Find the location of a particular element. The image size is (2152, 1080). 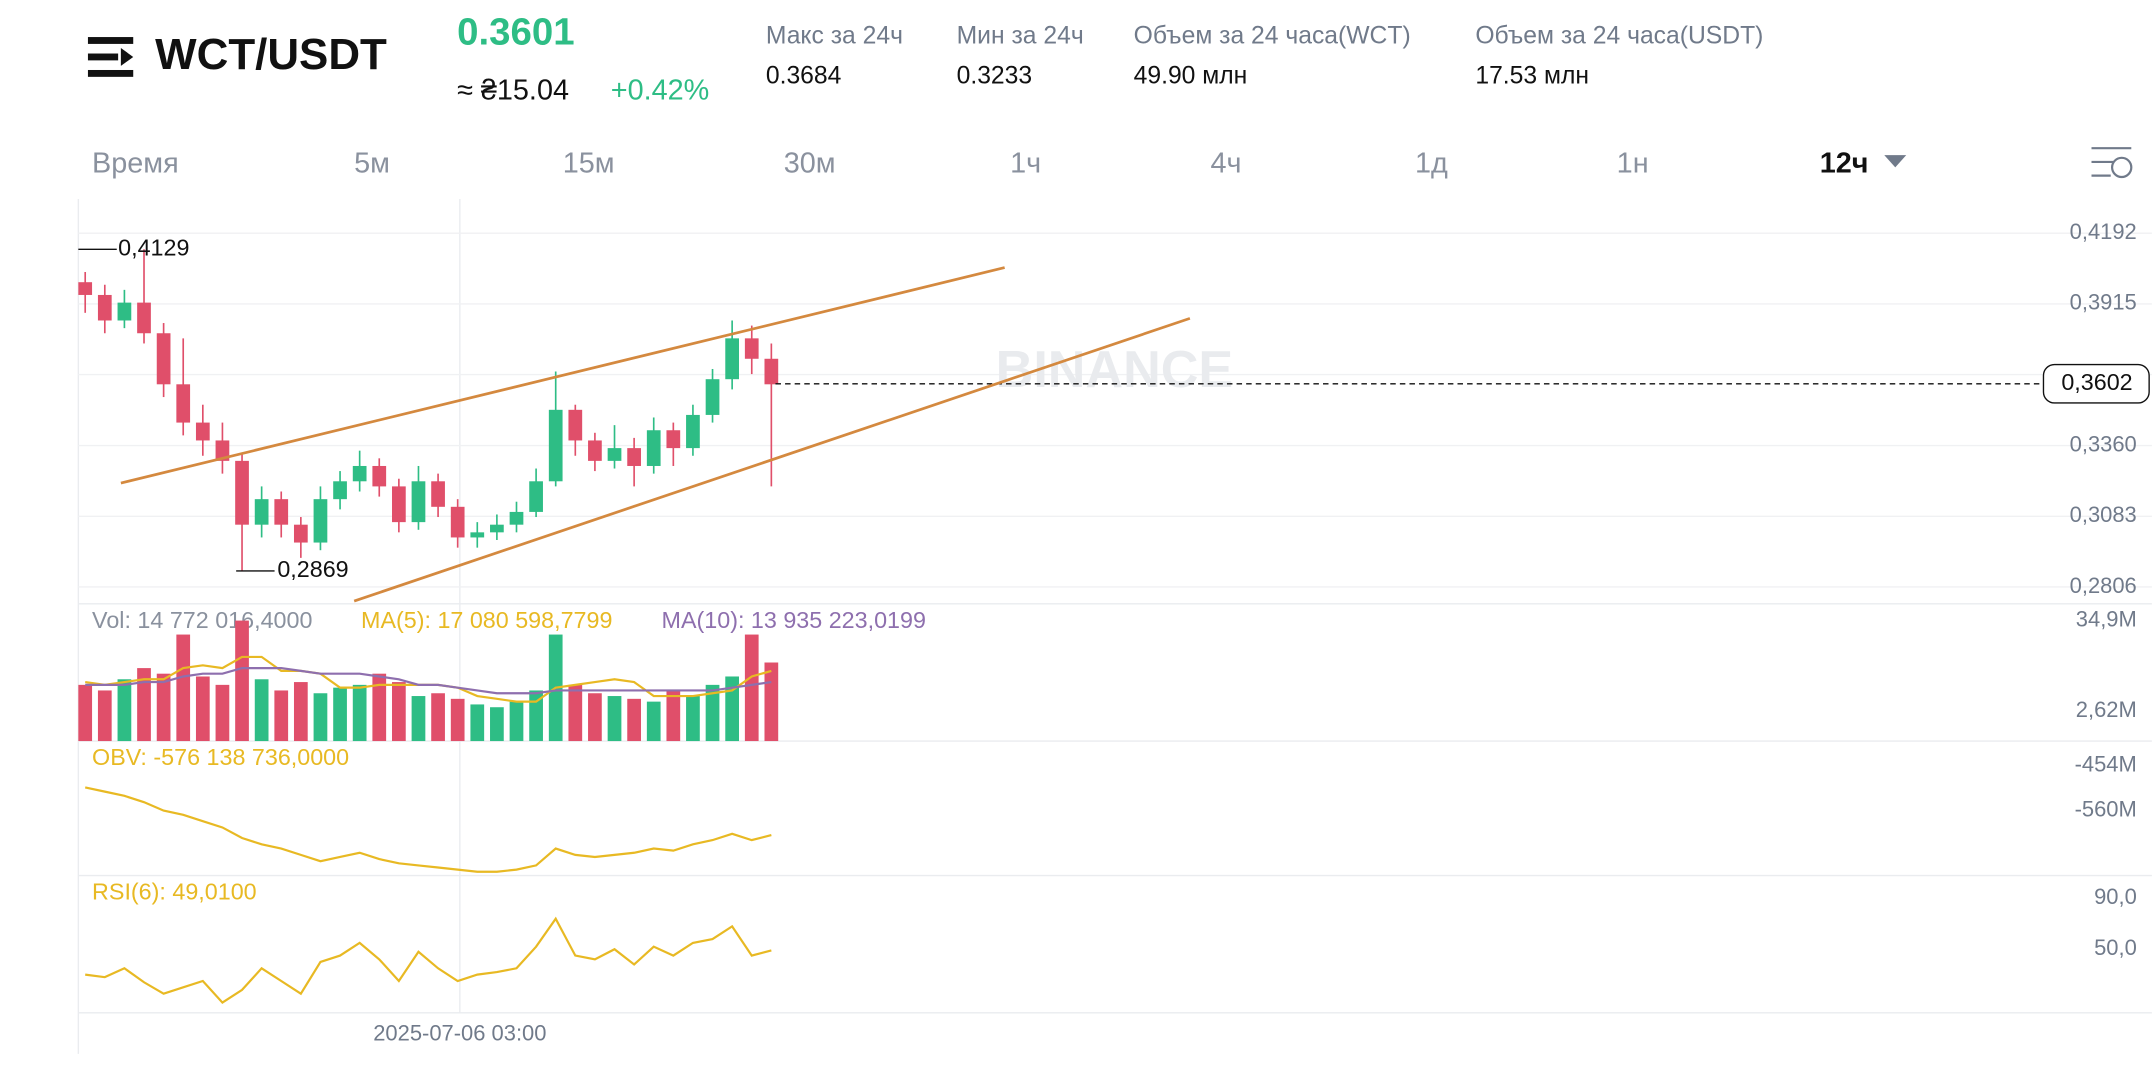

last-price-box is located at coordinates (2096, 383).